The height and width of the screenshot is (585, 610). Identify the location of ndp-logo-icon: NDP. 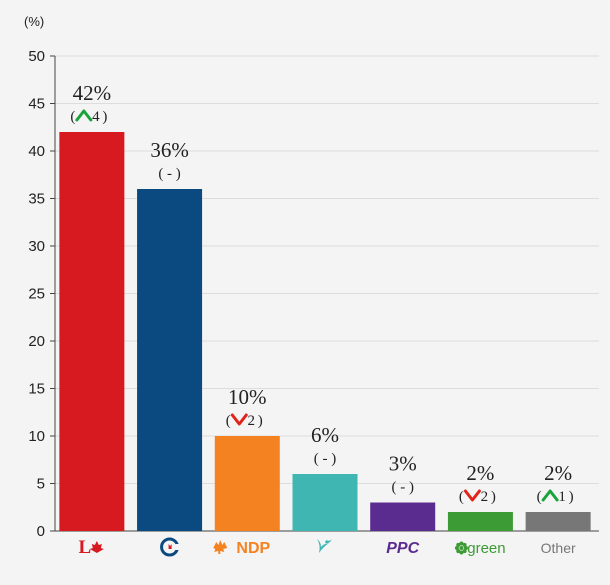
(242, 548).